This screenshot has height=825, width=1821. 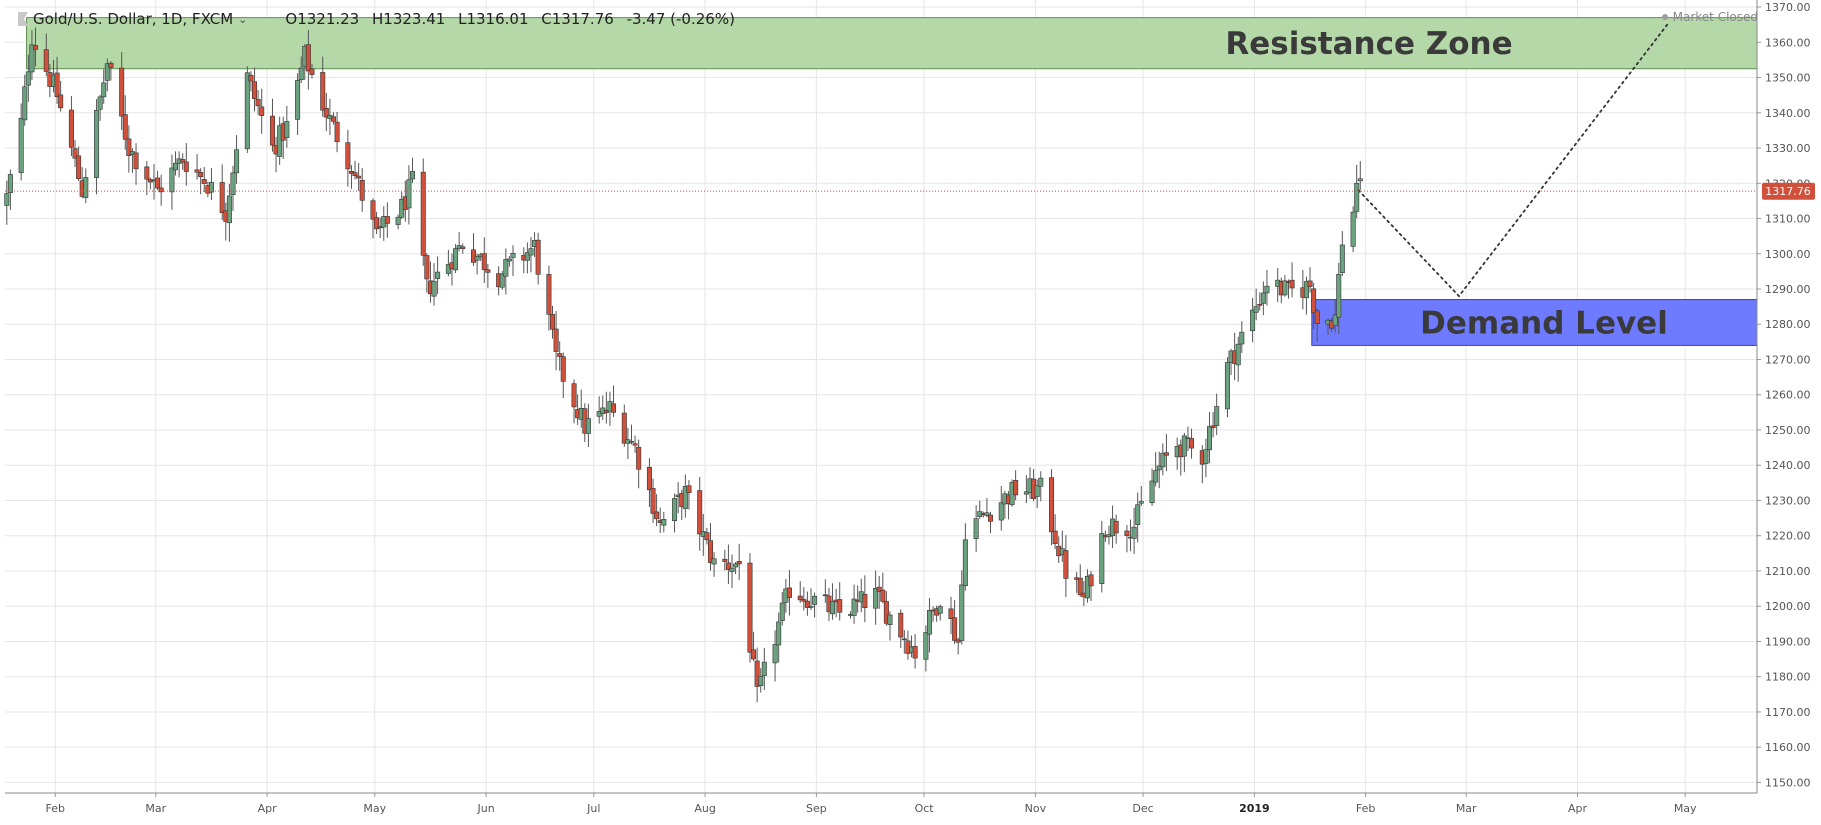 What do you see at coordinates (1534, 322) in the screenshot?
I see `demand-zone` at bounding box center [1534, 322].